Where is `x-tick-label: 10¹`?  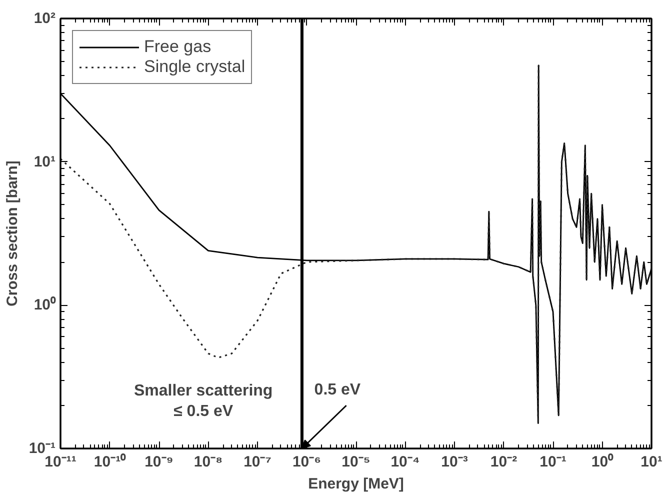
x-tick-label: 10¹ is located at coordinates (651, 462).